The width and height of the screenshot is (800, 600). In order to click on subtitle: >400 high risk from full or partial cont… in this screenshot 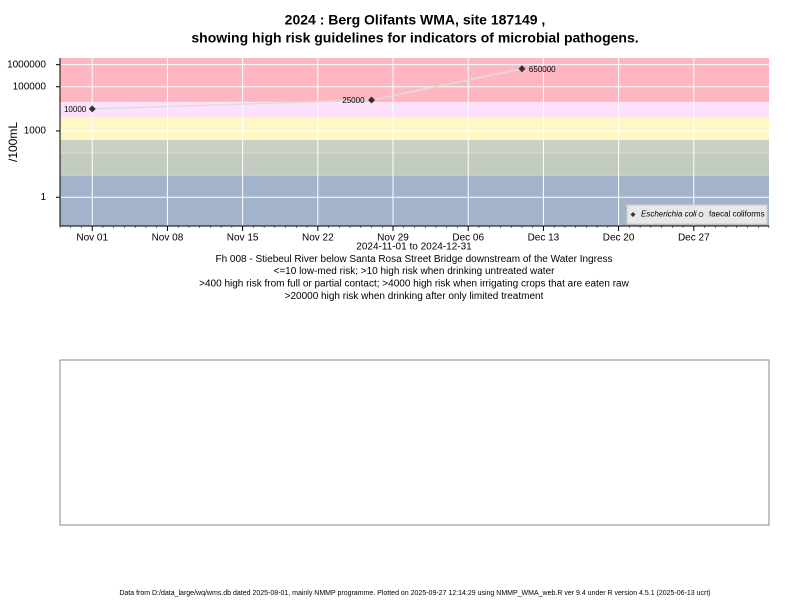, I will do `click(414, 284)`.